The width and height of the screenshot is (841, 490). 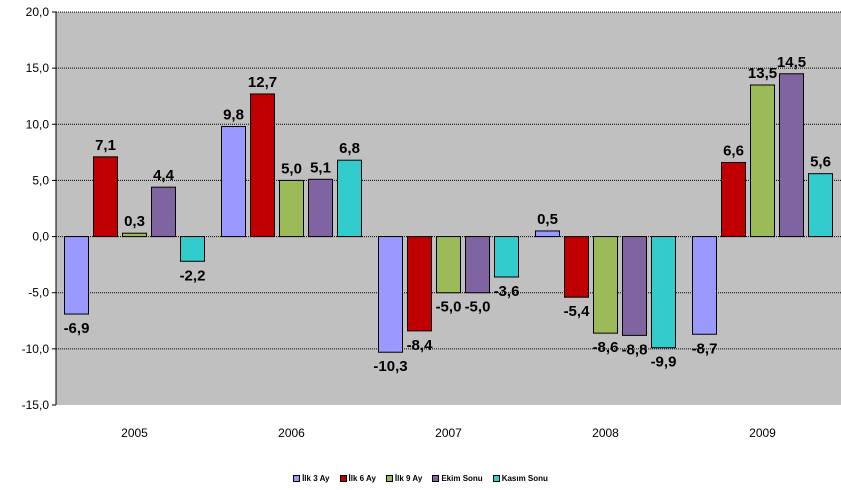 I want to click on data-label: 6,8, so click(x=349, y=148).